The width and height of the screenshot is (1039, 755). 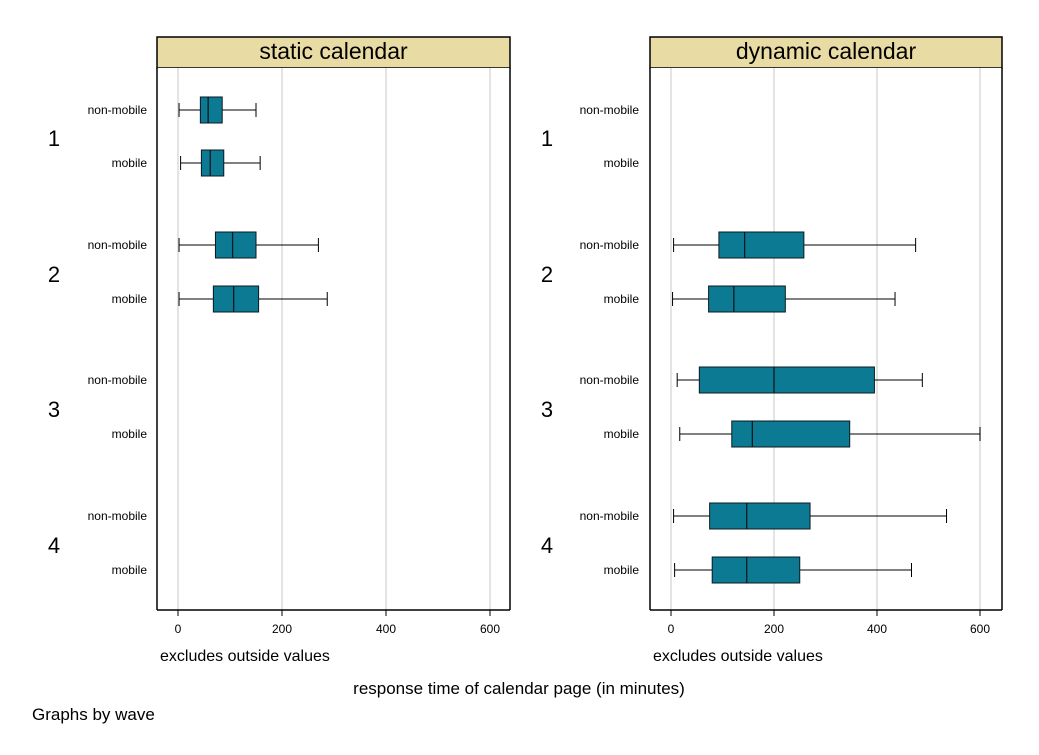 I want to click on box-4-mobile, so click(x=793, y=570).